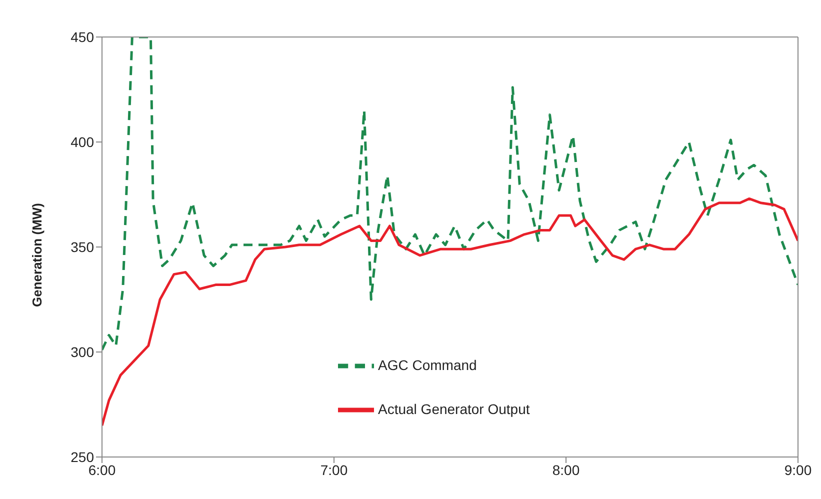 The height and width of the screenshot is (499, 821). What do you see at coordinates (82, 36) in the screenshot?
I see `y-tick-label: 450` at bounding box center [82, 36].